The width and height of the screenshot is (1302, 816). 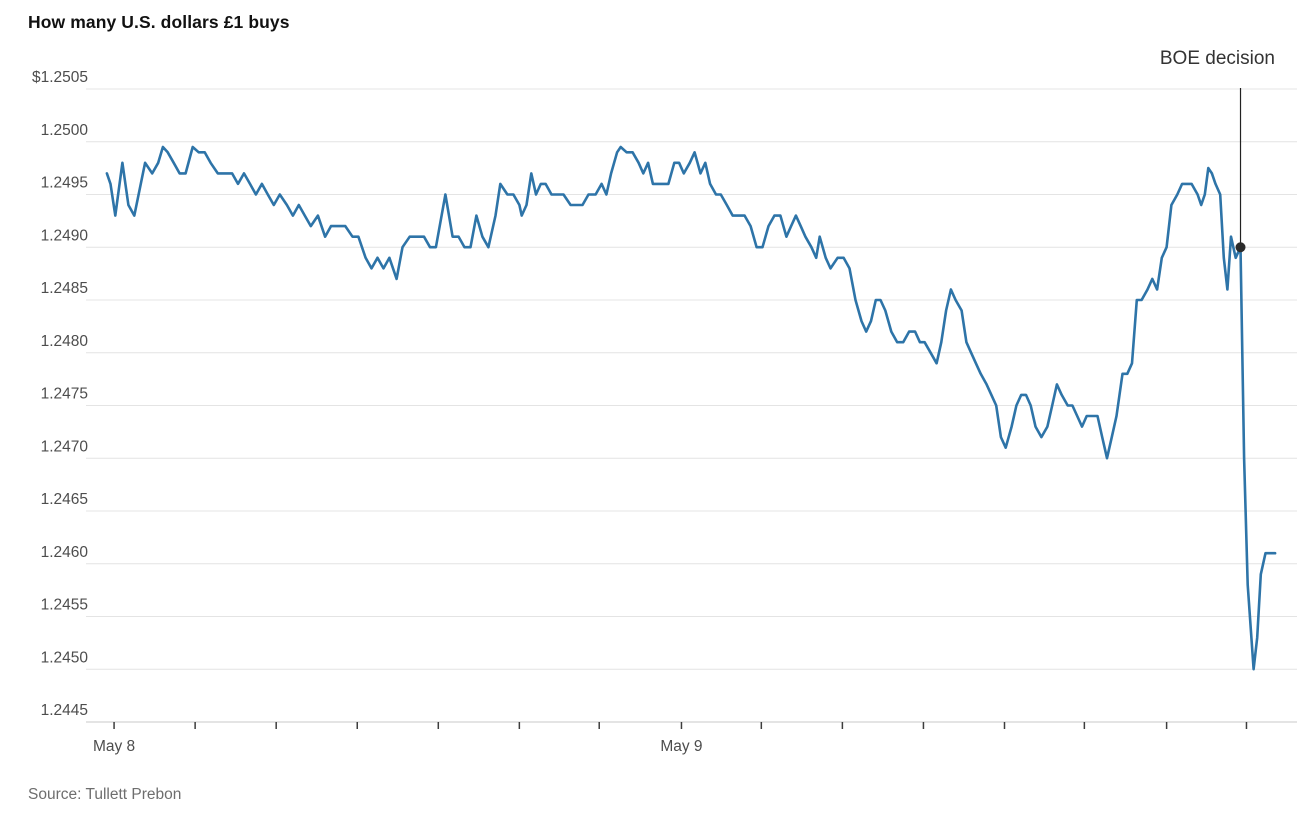 What do you see at coordinates (64, 288) in the screenshot?
I see `y-tick-label: 1.2485` at bounding box center [64, 288].